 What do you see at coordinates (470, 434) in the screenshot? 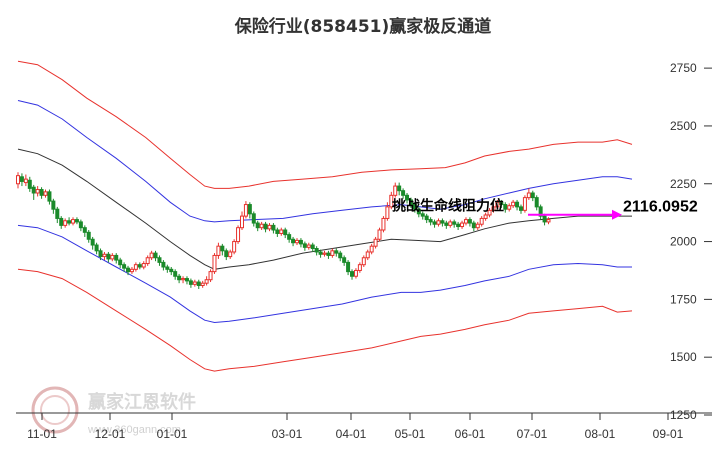
I see `x-tick-label: 06-01` at bounding box center [470, 434].